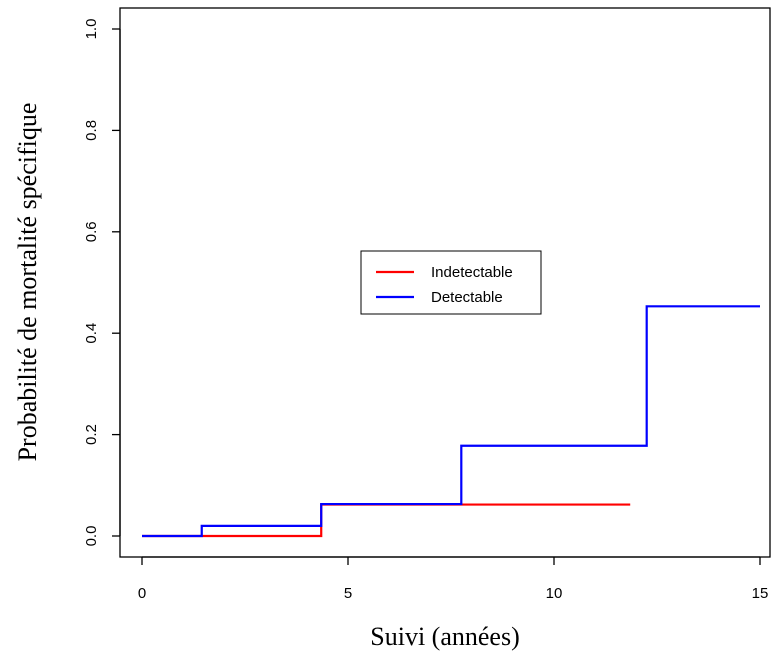  Describe the element at coordinates (91, 29) in the screenshot. I see `y-tick-label: 1.0` at that location.